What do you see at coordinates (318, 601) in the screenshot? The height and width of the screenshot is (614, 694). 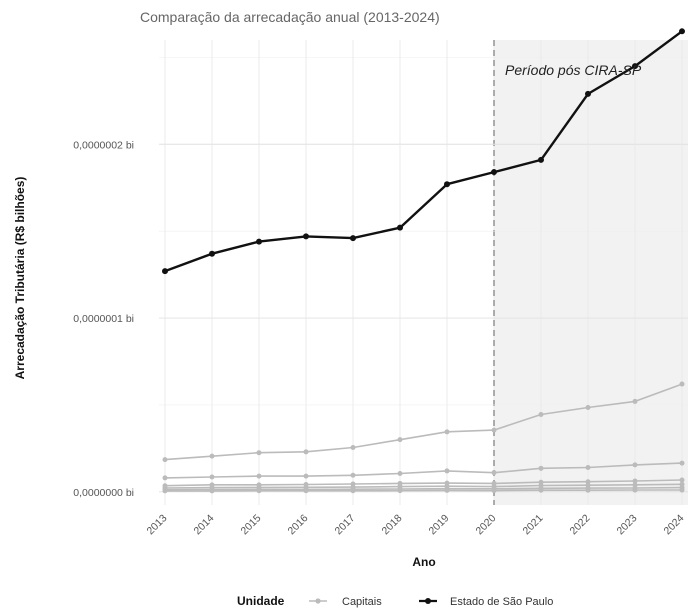 I see `legend-key-capitais-point` at bounding box center [318, 601].